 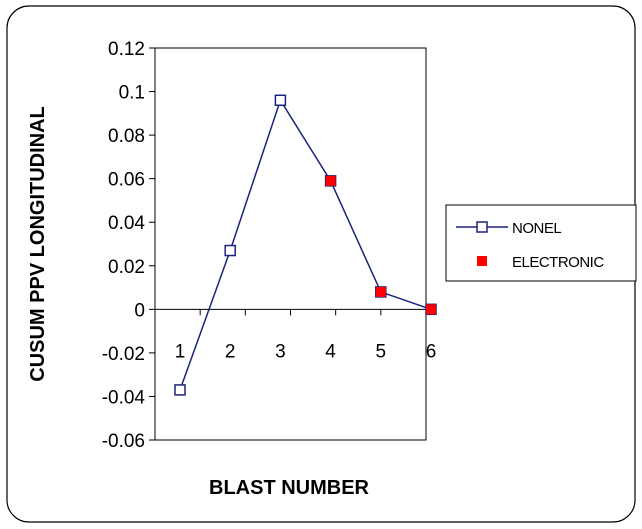 What do you see at coordinates (123, 441) in the screenshot?
I see `y-tick-label: -0.06` at bounding box center [123, 441].